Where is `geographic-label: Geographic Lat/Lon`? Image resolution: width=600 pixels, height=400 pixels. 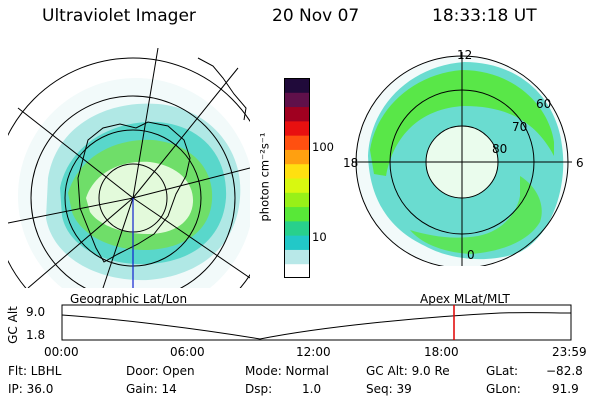
geographic-label: Geographic Lat/Lon is located at coordinates (129, 299).